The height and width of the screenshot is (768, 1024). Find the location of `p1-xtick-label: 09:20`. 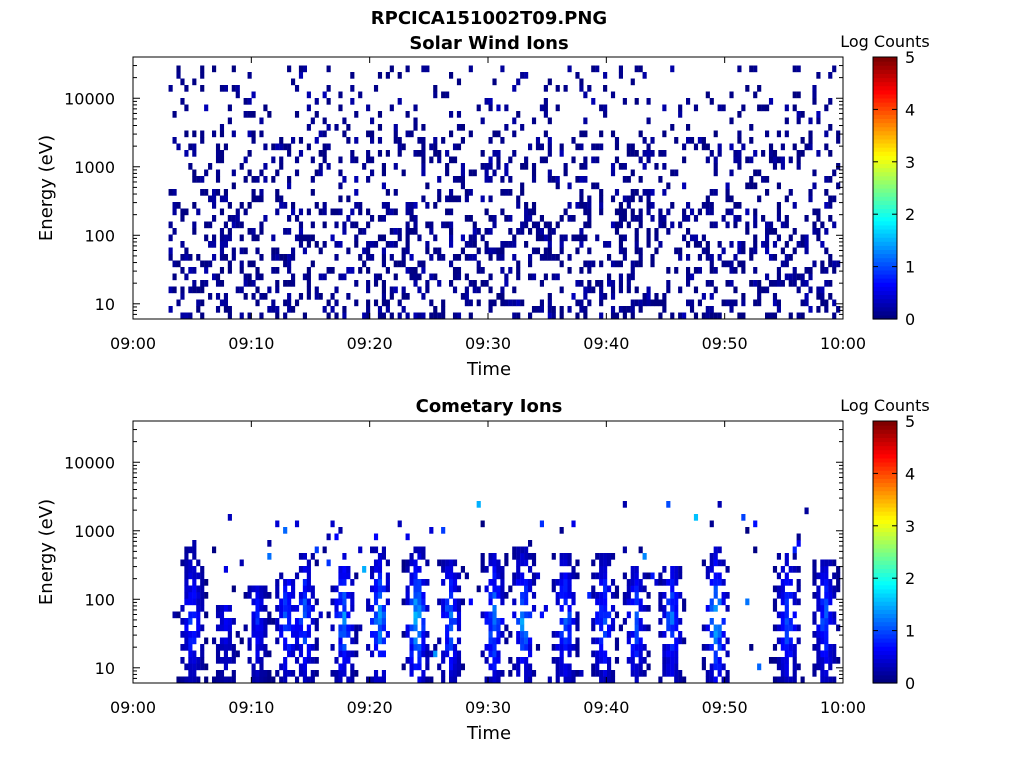

p1-xtick-label: 09:20 is located at coordinates (370, 343).